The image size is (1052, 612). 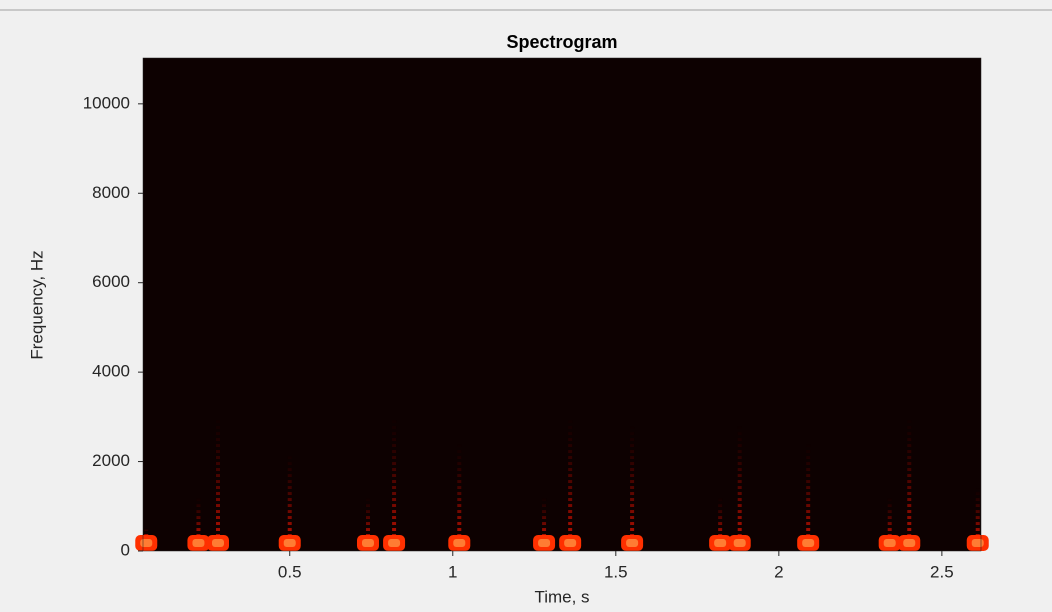 What do you see at coordinates (111, 281) in the screenshot?
I see `y-tick-label: 6000` at bounding box center [111, 281].